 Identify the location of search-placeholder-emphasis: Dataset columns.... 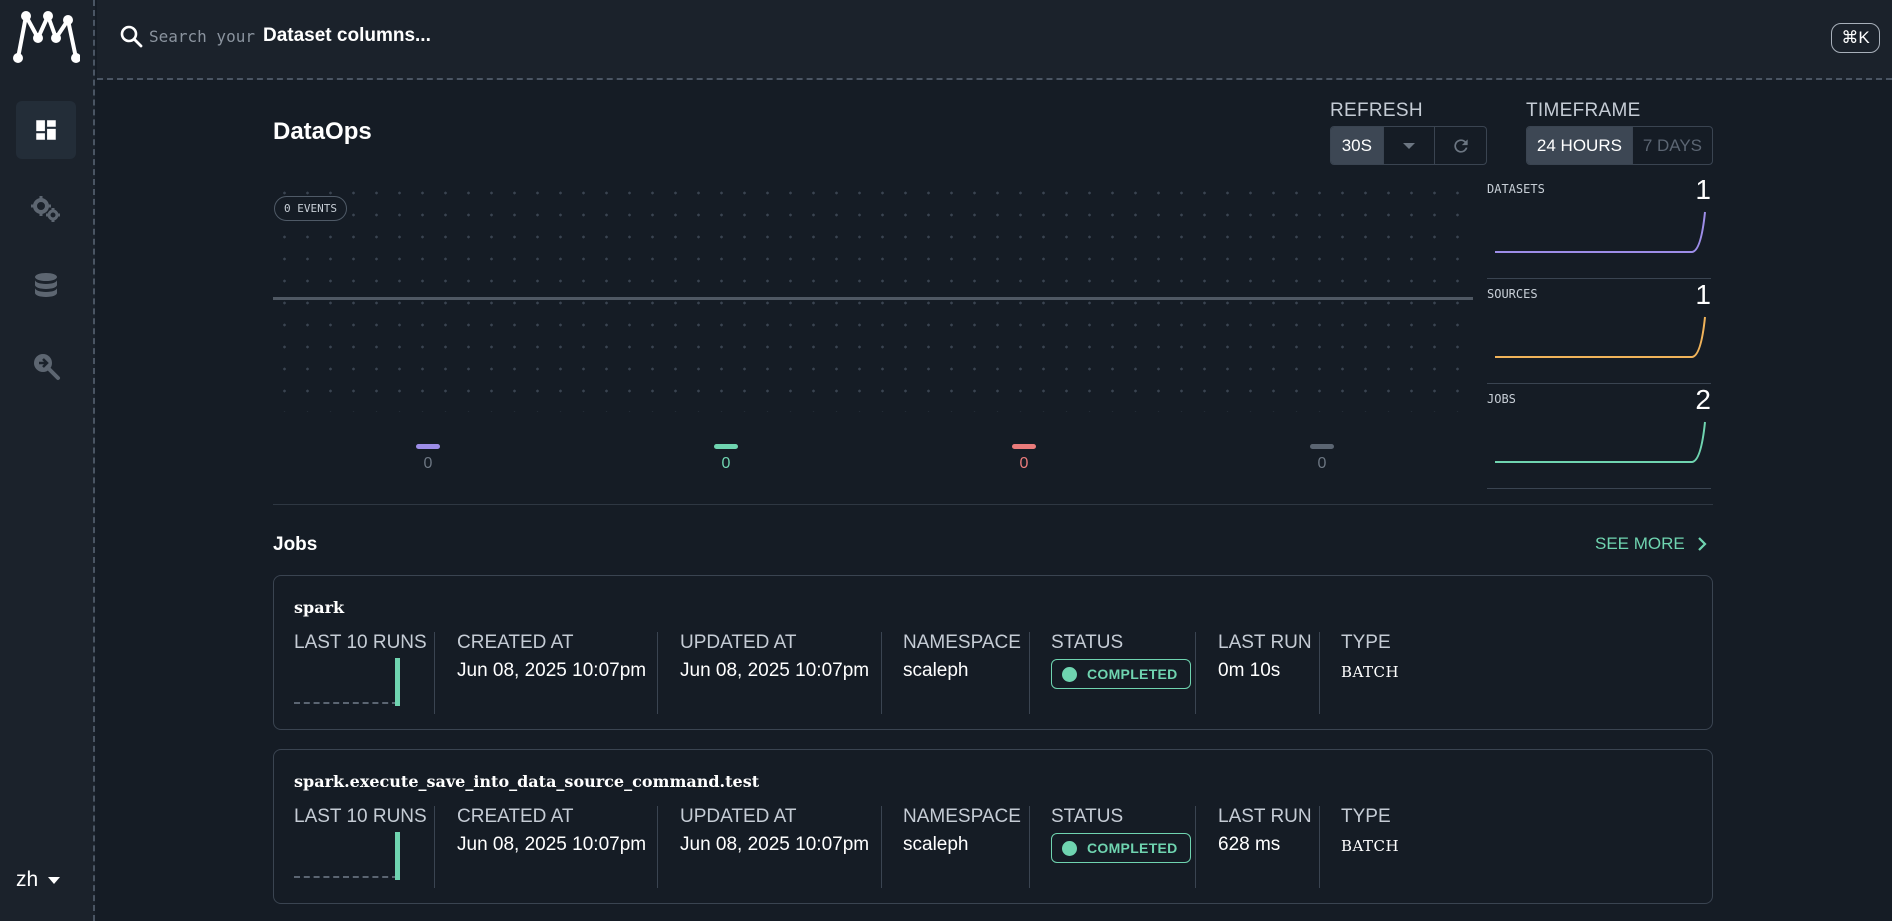
(346, 35).